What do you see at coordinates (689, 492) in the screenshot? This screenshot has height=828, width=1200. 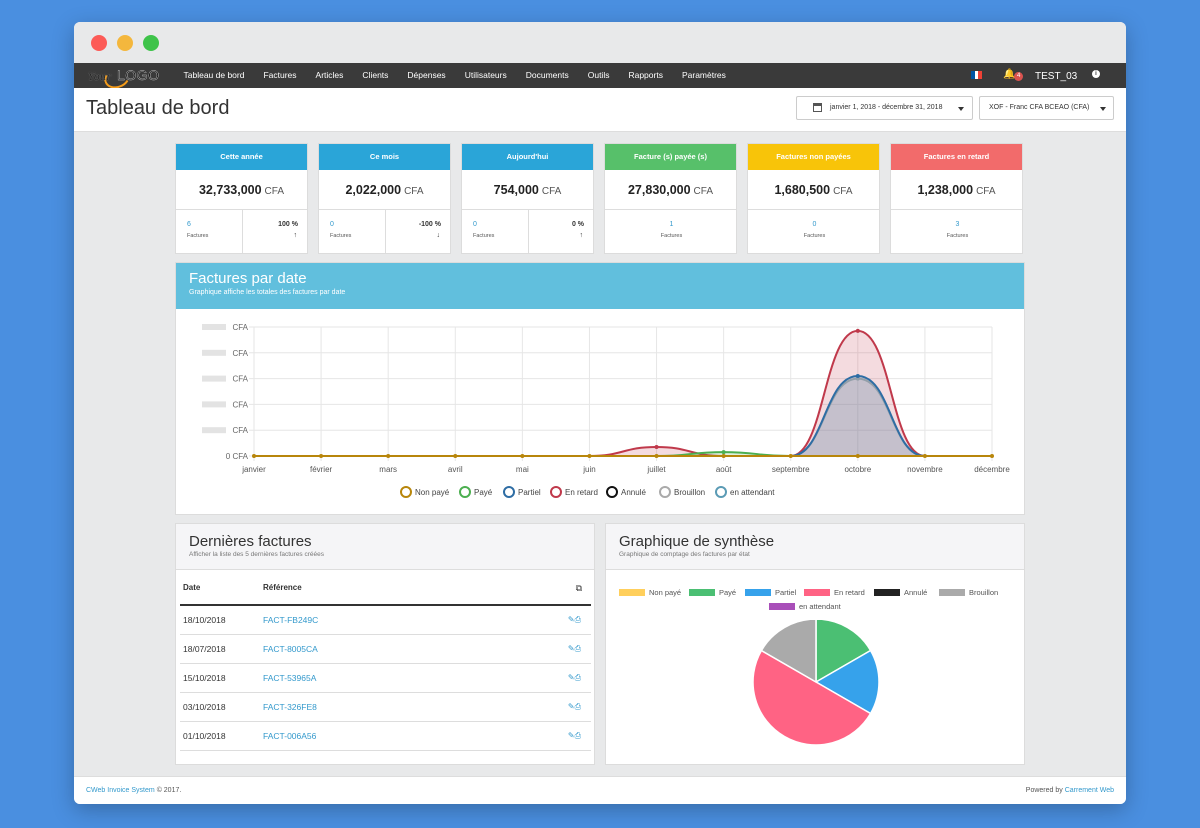 I see `legend-label: Brouillon` at bounding box center [689, 492].